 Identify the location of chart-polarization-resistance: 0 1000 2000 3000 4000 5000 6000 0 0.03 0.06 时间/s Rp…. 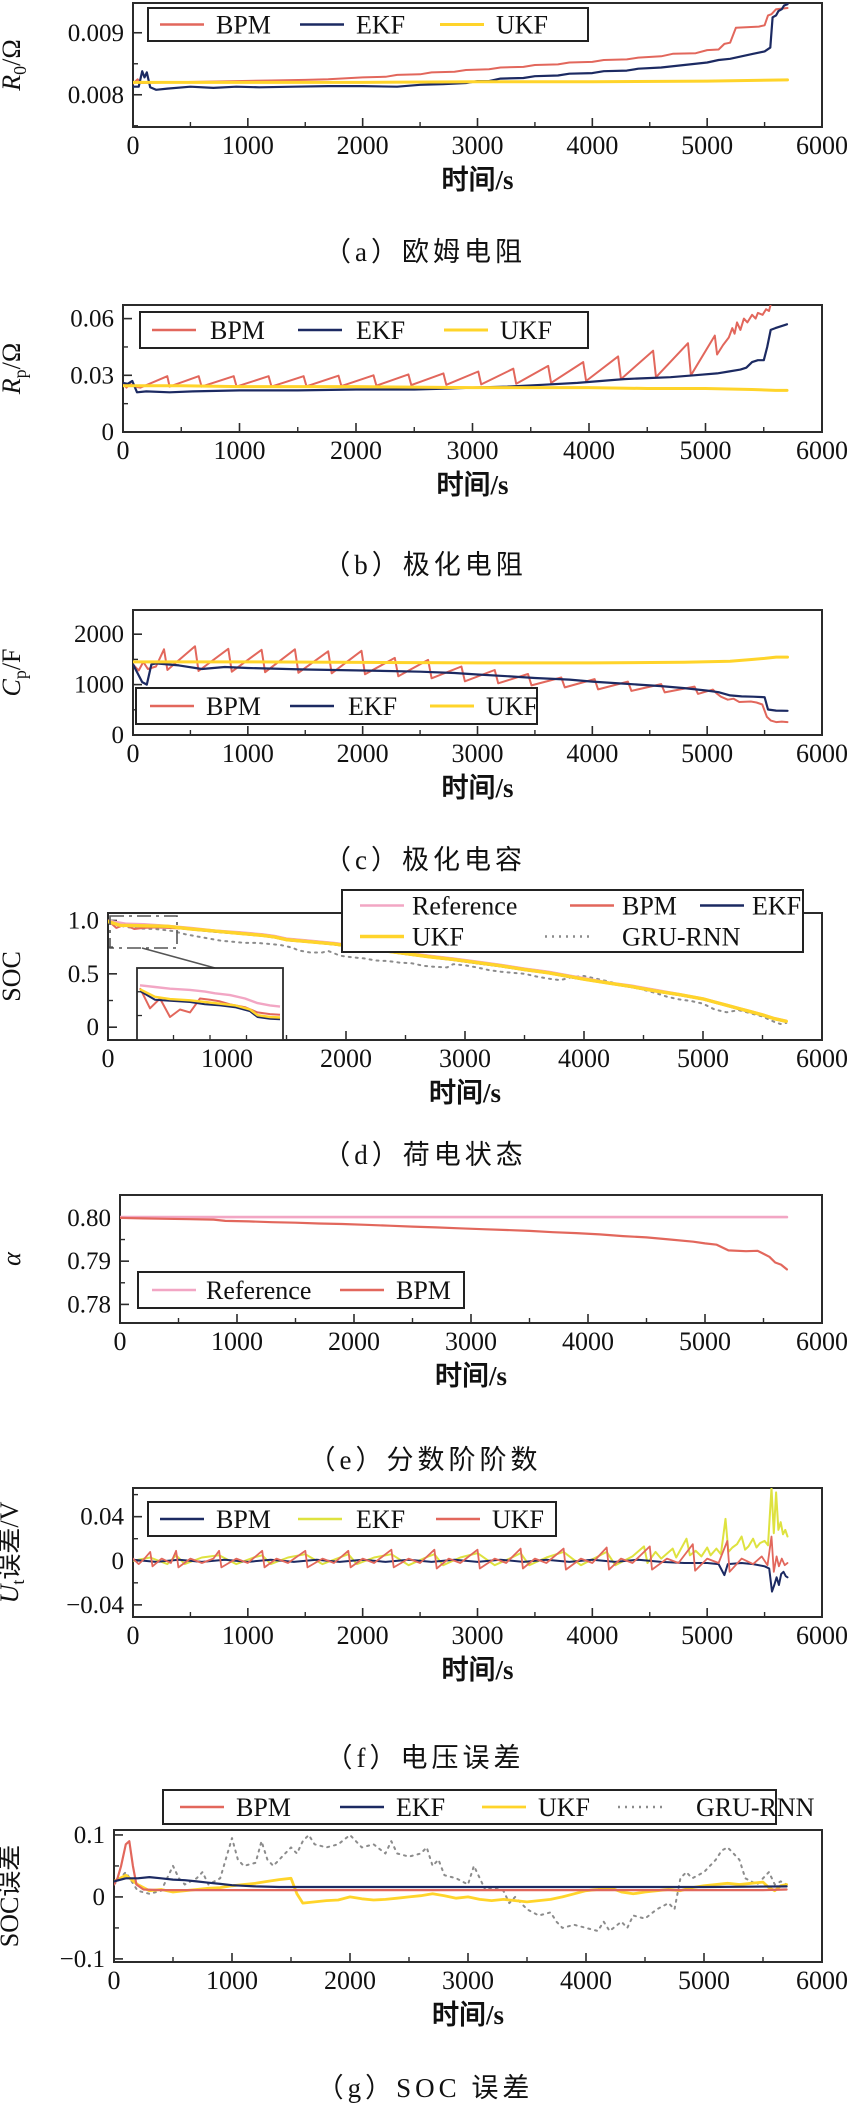
(424, 402).